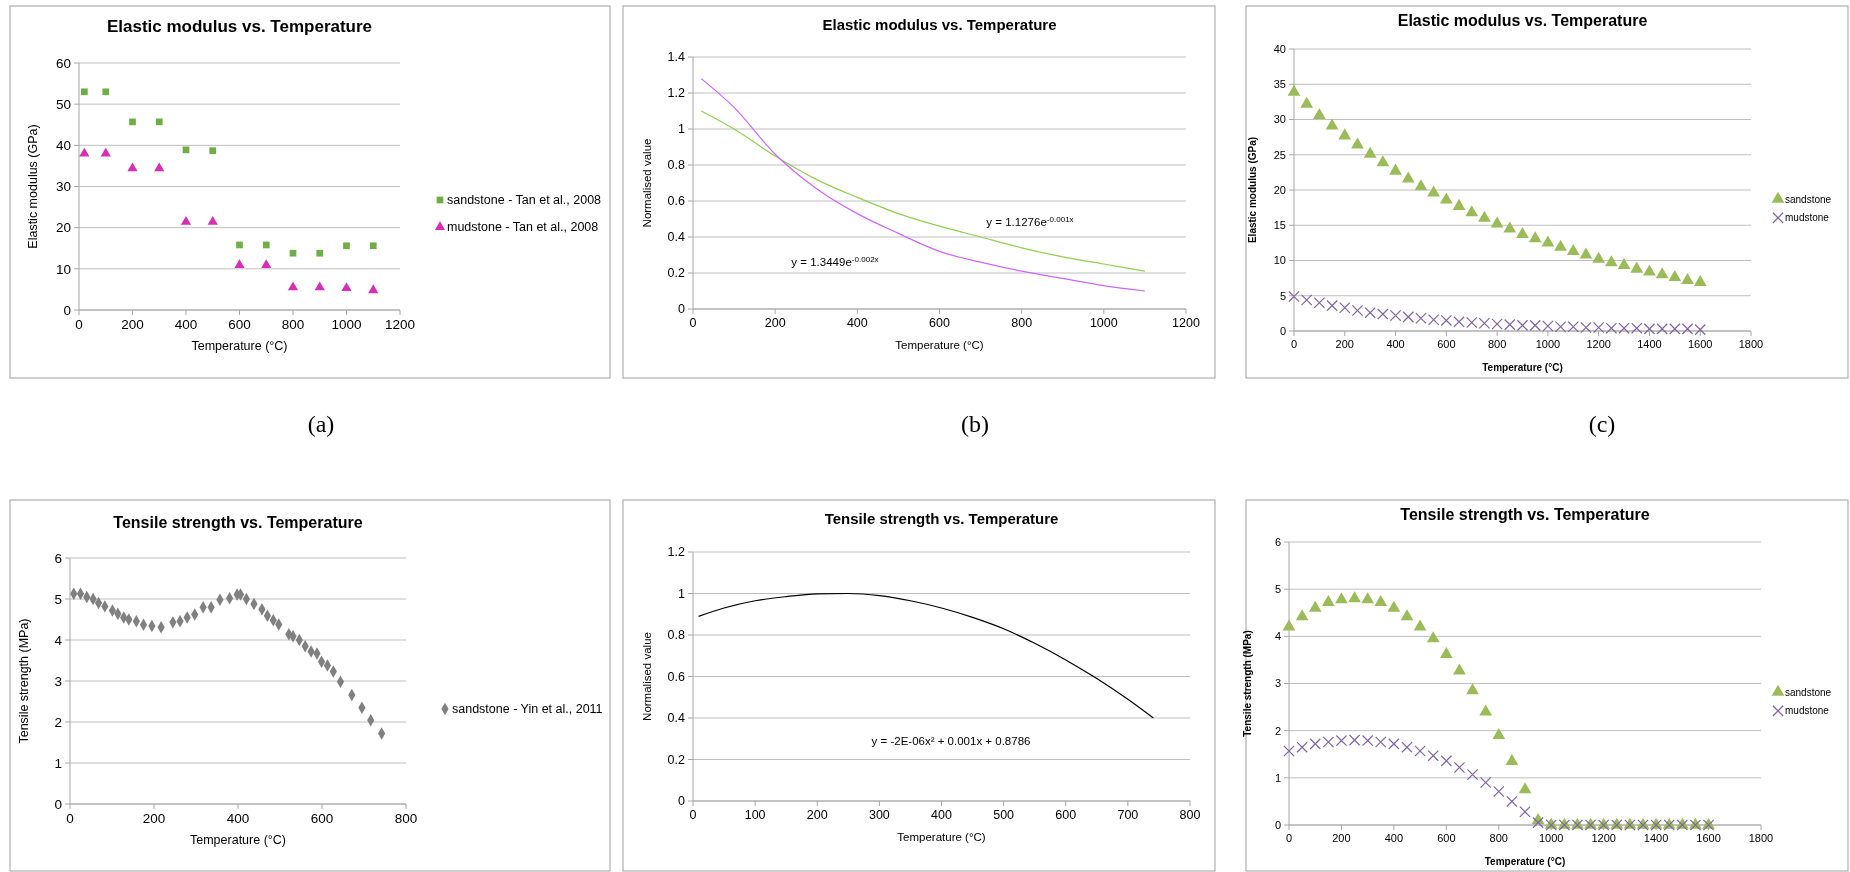 The width and height of the screenshot is (1850, 872). What do you see at coordinates (923, 191) in the screenshot?
I see `line-series` at bounding box center [923, 191].